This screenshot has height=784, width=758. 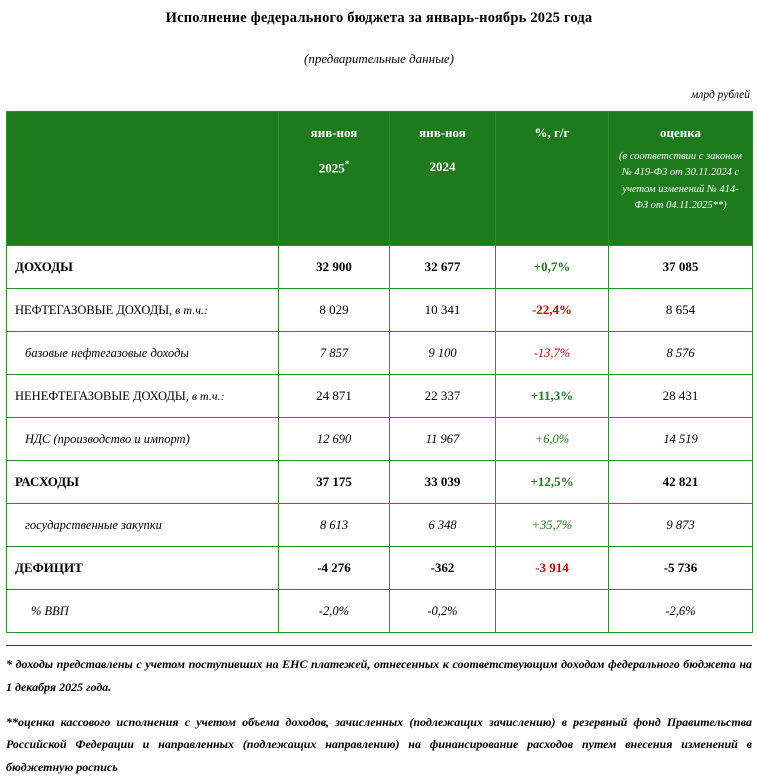 What do you see at coordinates (142, 396) in the screenshot?
I see `row-label: НЕНЕФТЕГАЗОВЫЕ ДОХОДЫ, в т.ч.:` at bounding box center [142, 396].